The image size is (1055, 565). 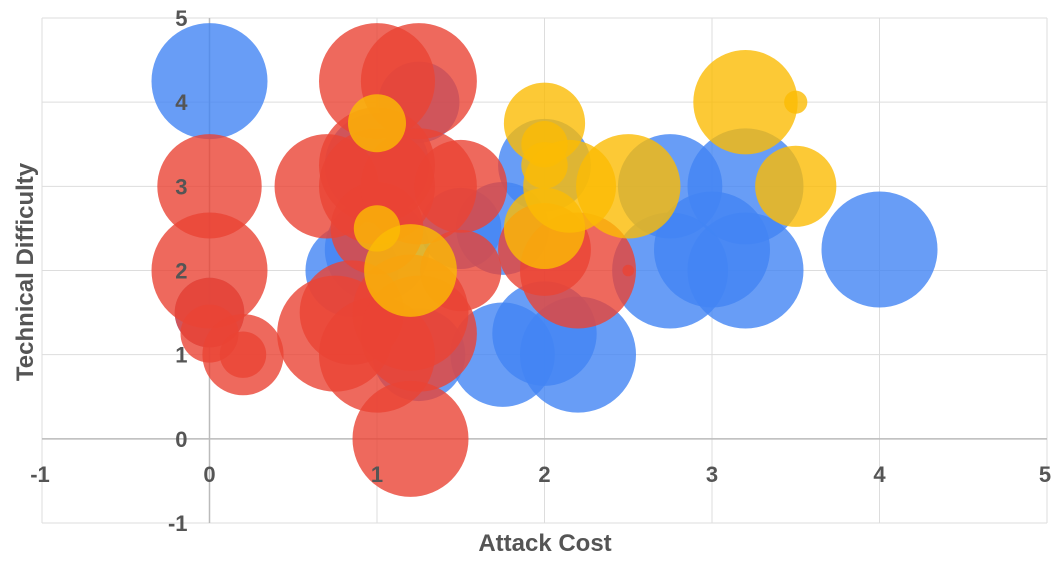 What do you see at coordinates (209, 474) in the screenshot?
I see `x-tick-label: 0` at bounding box center [209, 474].